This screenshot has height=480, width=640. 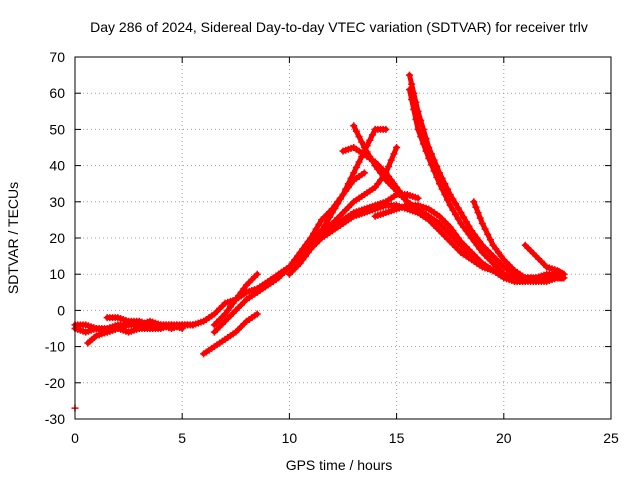 What do you see at coordinates (339, 465) in the screenshot?
I see `x-axis-title: GPS time / hours` at bounding box center [339, 465].